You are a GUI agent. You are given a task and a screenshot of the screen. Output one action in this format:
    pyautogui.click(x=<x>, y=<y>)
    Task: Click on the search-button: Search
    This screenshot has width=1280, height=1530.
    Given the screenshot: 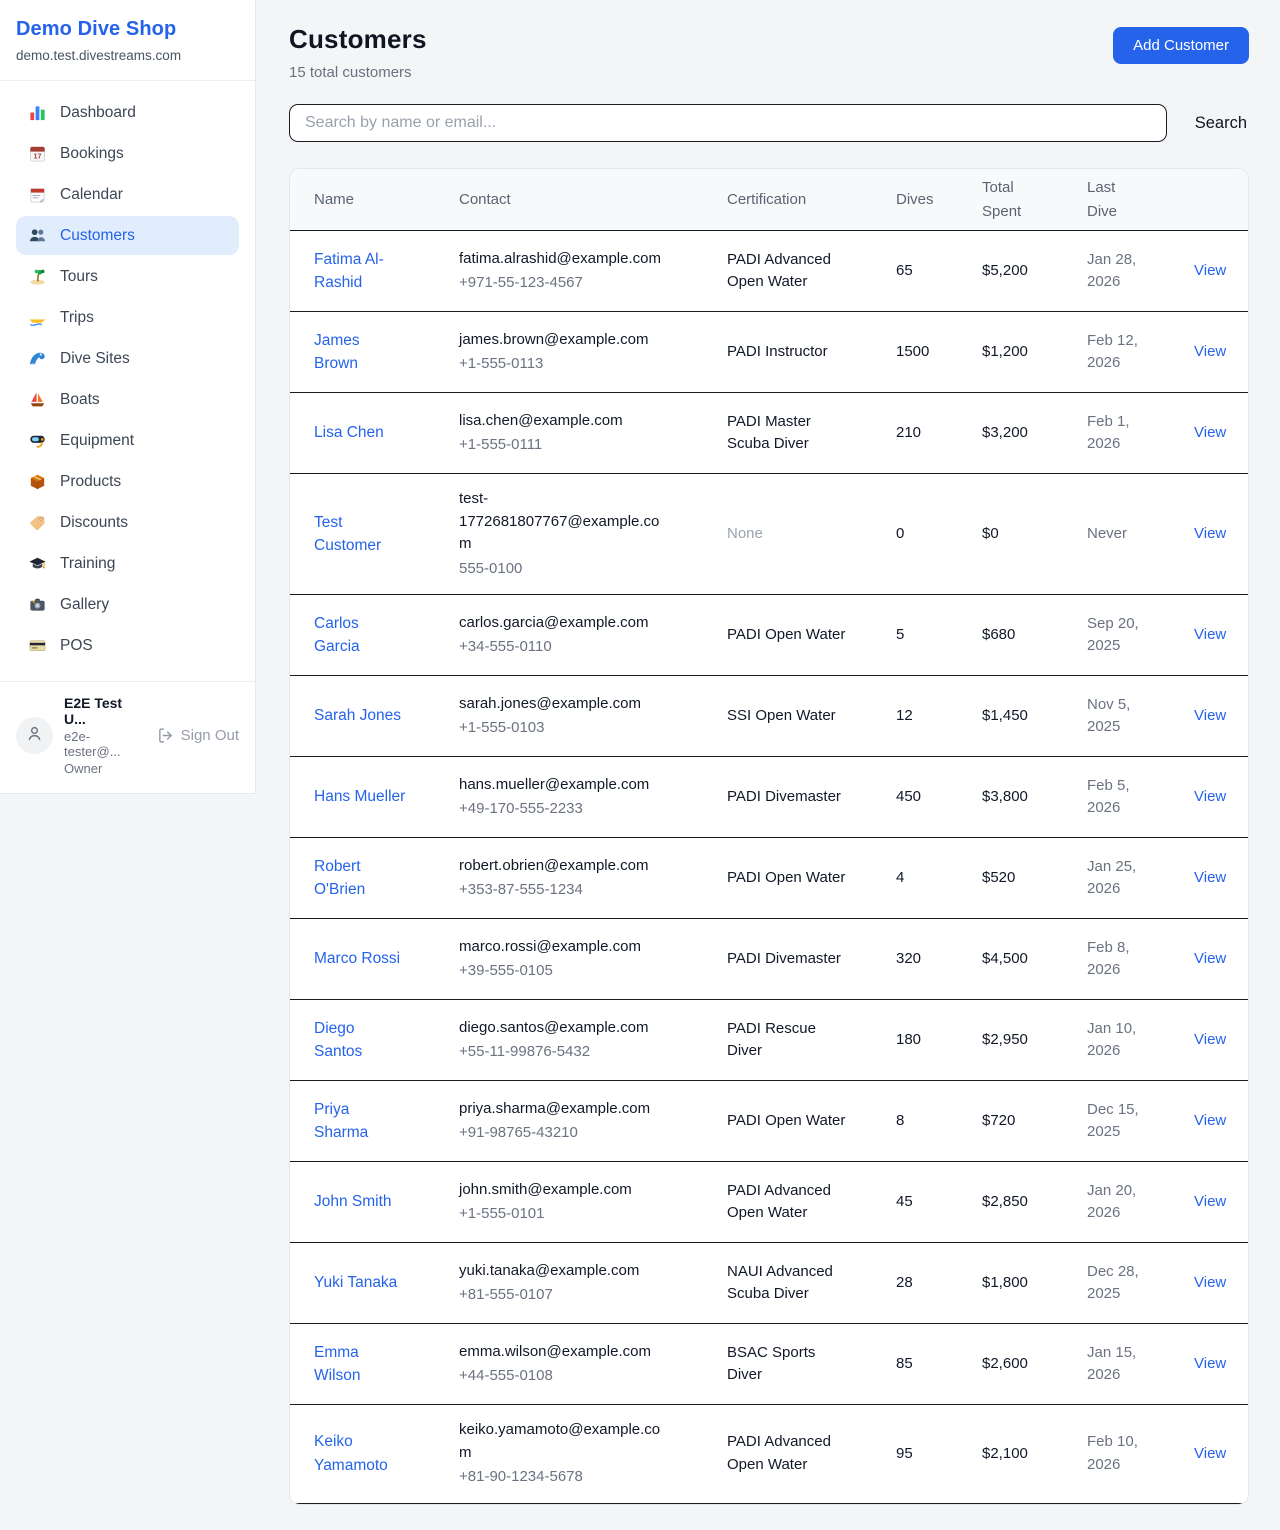 What is the action you would take?
    pyautogui.click(x=1221, y=123)
    